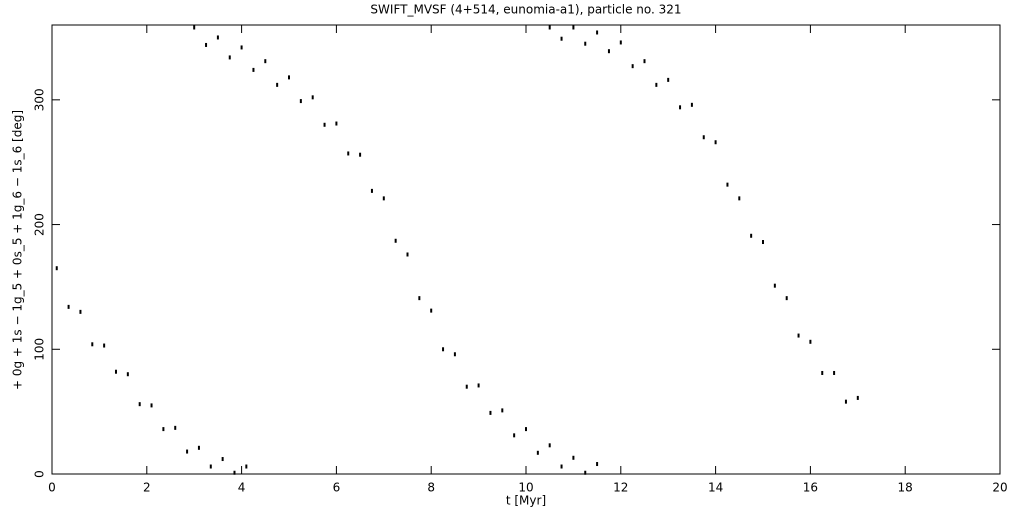  I want to click on x-axis-label: t [Myr], so click(526, 501).